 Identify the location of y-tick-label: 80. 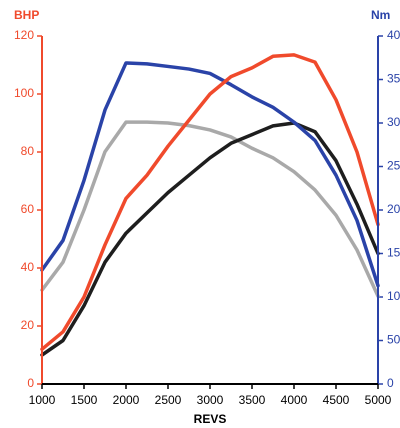
(28, 151).